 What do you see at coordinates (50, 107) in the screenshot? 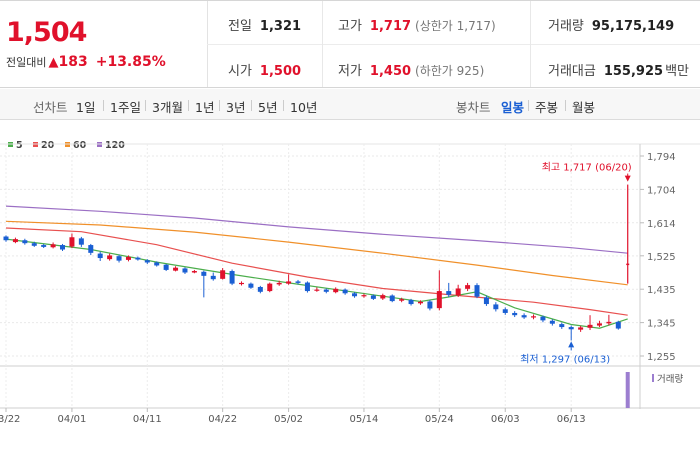
I see `line-chart-label: 선차트` at bounding box center [50, 107].